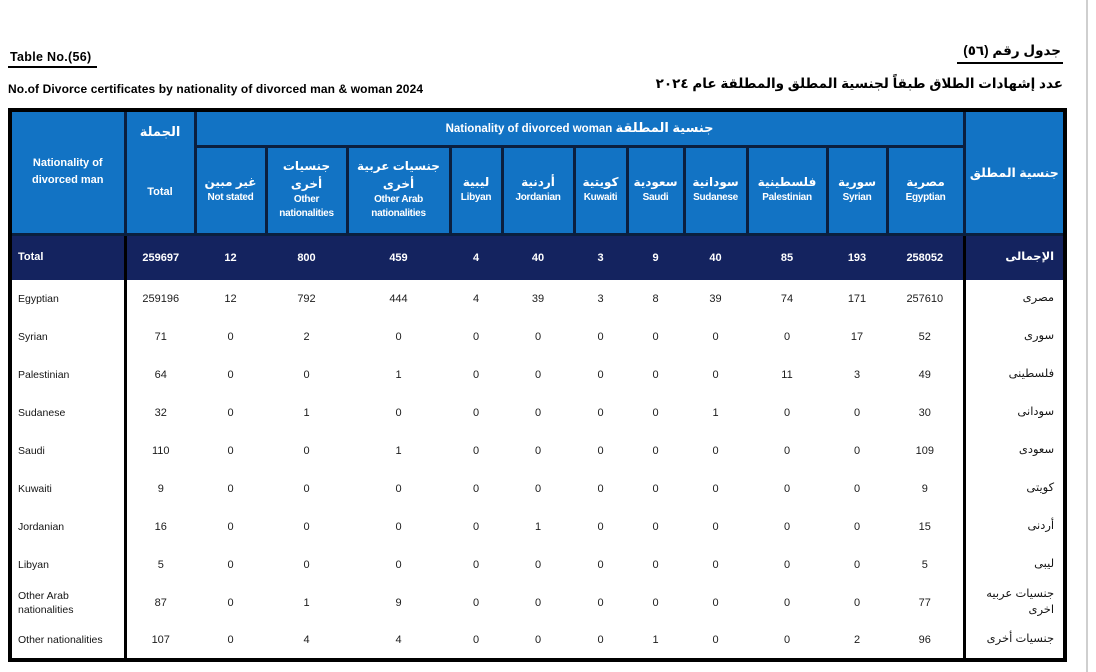 The height and width of the screenshot is (672, 1096). I want to click on page-edge-line, so click(1087, 336).